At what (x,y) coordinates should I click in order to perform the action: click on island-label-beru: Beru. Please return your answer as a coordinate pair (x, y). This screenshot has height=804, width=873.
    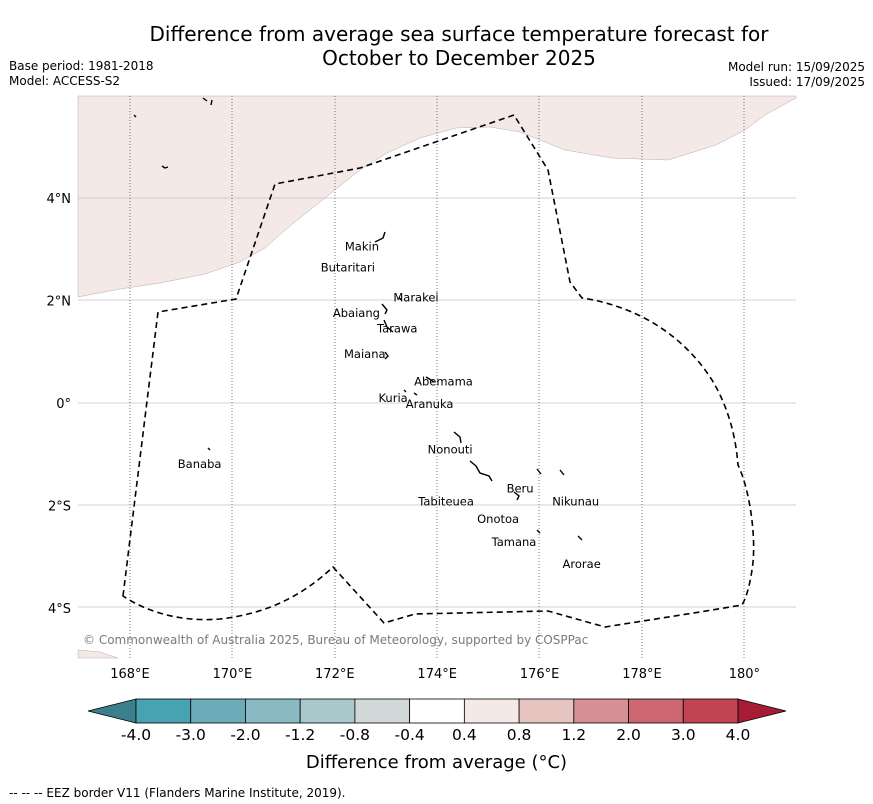
    Looking at the image, I should click on (520, 489).